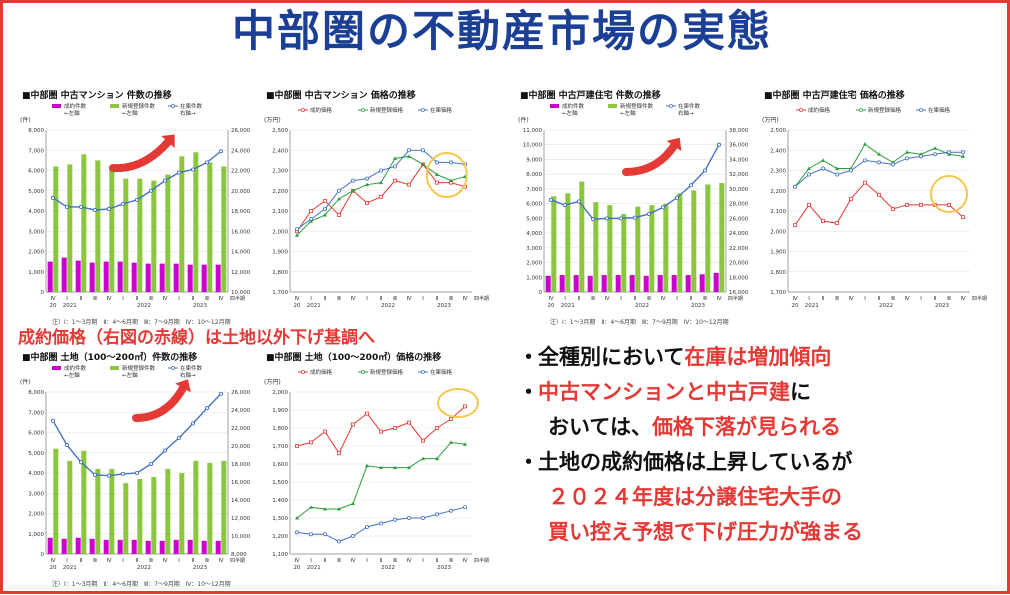  I want to click on y-tick-label: 1,800, so click(280, 273).